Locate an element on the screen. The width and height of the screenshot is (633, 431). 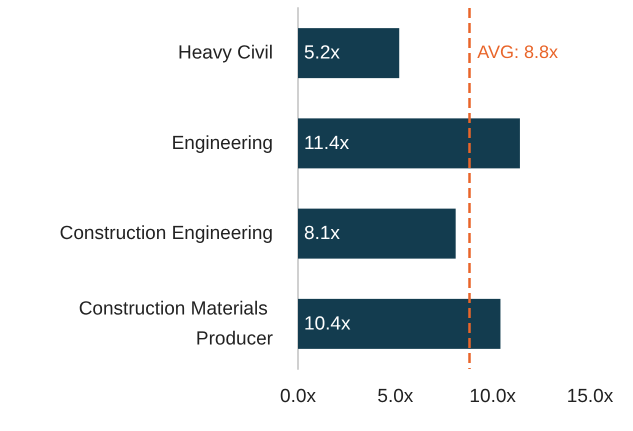
ref-line-label: AVG: 8.8x is located at coordinates (517, 52).